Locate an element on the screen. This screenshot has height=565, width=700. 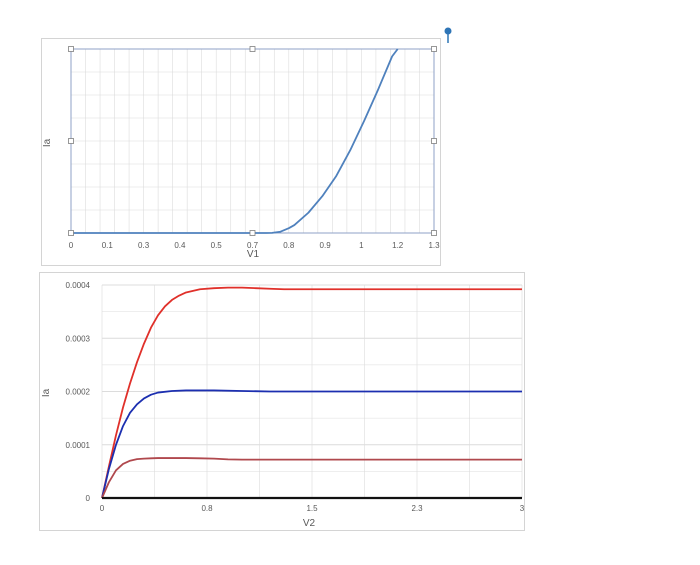
top-chart-x-ticks: 0 0.1 0.3 0.4 0.5 0.7 0.8 0.9 1 1.2 1.3 is located at coordinates (254, 245).